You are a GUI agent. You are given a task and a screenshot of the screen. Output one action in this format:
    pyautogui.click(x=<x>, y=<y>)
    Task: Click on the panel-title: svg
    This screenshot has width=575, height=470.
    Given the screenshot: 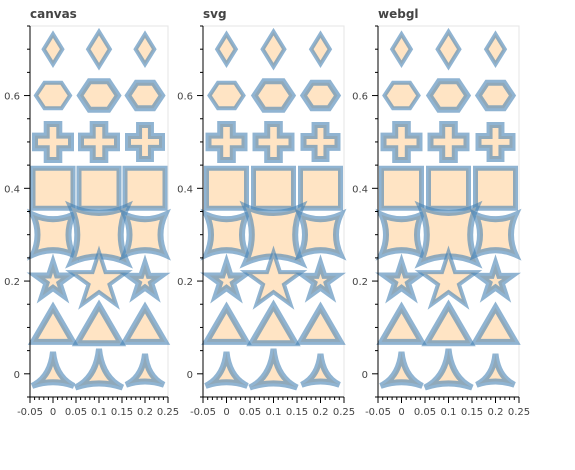 What is the action you would take?
    pyautogui.click(x=215, y=14)
    